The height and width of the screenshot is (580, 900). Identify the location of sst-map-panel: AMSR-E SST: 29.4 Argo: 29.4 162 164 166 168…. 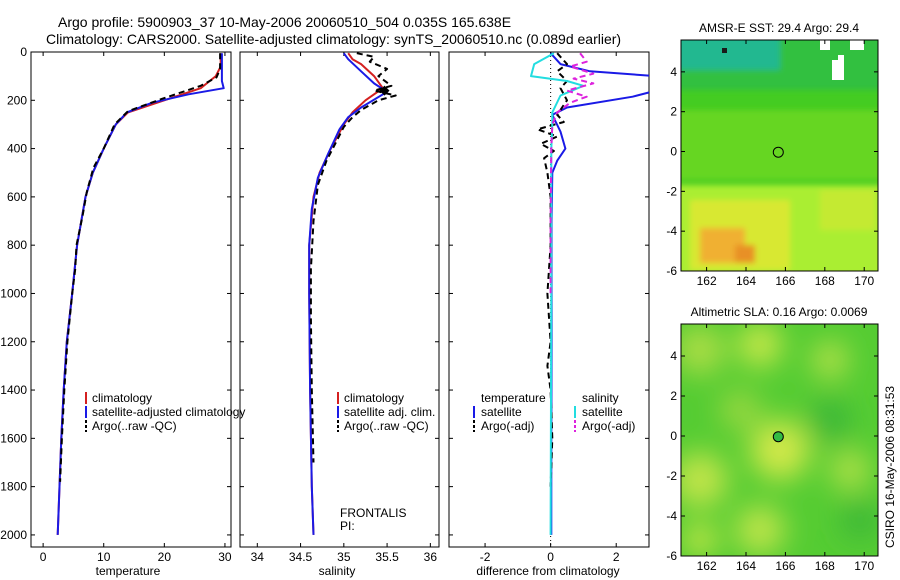
(772, 154).